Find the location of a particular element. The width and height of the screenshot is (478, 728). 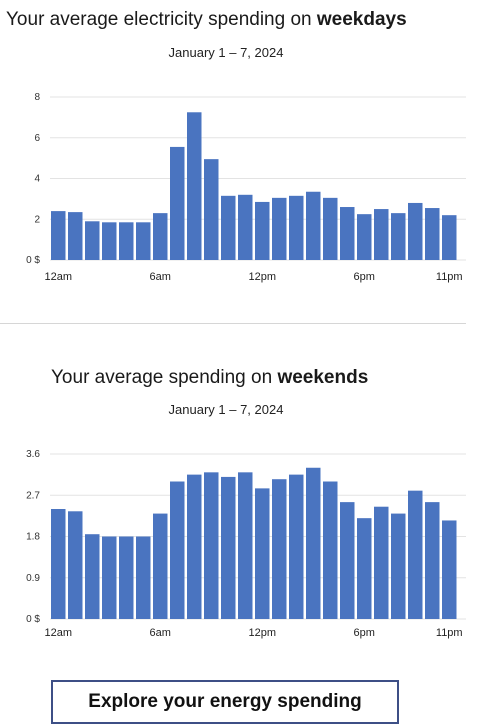

weekends-title-prefix: Your average spending on is located at coordinates (164, 377).